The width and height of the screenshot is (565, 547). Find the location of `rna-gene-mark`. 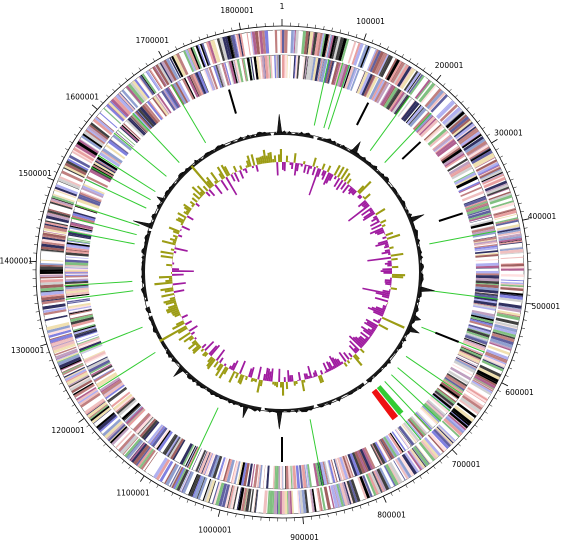

rna-gene-mark is located at coordinates (321, 92).